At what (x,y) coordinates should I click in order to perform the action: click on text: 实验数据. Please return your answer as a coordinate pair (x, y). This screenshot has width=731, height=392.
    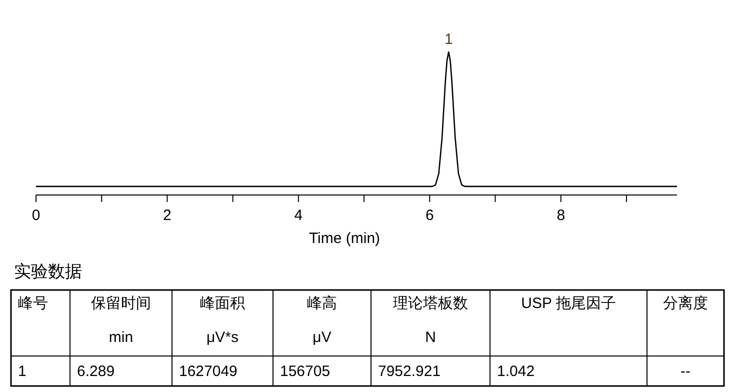
    Looking at the image, I should click on (48, 271).